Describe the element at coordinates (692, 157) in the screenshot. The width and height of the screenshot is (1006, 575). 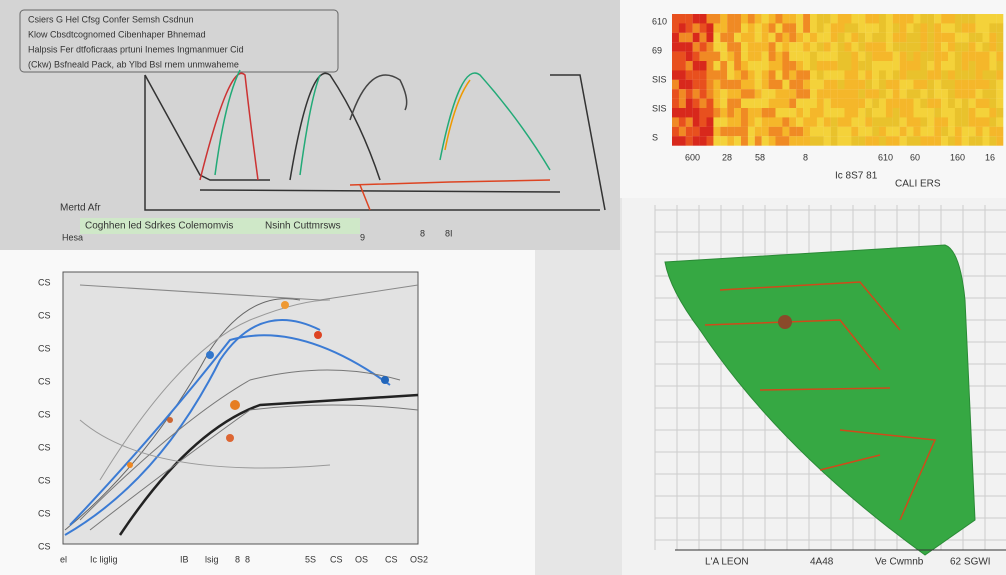
I see `x-tick-label: 600` at that location.